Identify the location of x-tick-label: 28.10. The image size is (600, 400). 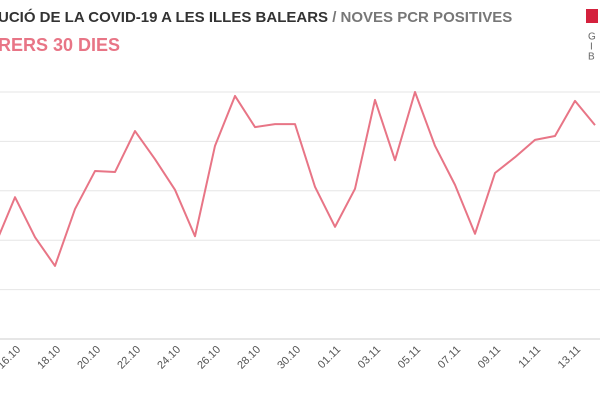
(249, 358).